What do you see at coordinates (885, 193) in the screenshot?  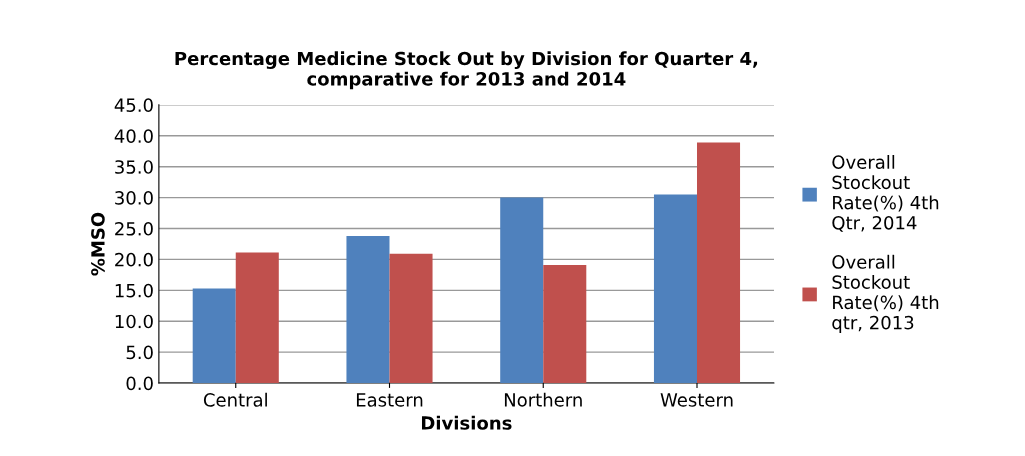 I see `legend-label: Overall Stockout Rate(%) 4th Qtr, 2014` at bounding box center [885, 193].